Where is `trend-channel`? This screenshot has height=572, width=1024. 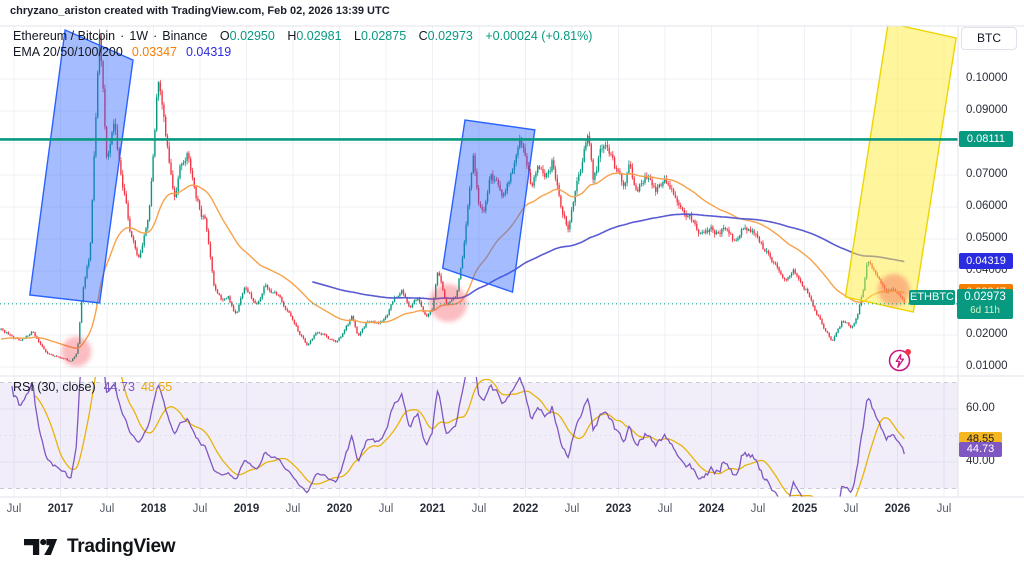
trend-channel is located at coordinates (900, 168).